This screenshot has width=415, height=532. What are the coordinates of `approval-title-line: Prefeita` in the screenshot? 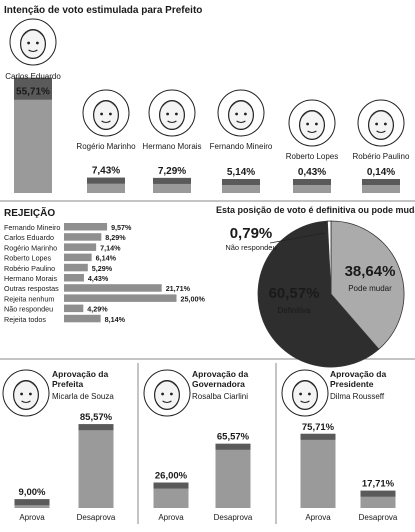 It's located at (67, 384).